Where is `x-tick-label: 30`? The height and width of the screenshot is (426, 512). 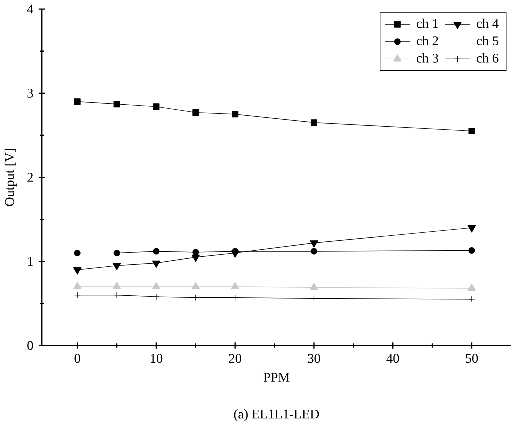 x-tick-label: 30 is located at coordinates (314, 358).